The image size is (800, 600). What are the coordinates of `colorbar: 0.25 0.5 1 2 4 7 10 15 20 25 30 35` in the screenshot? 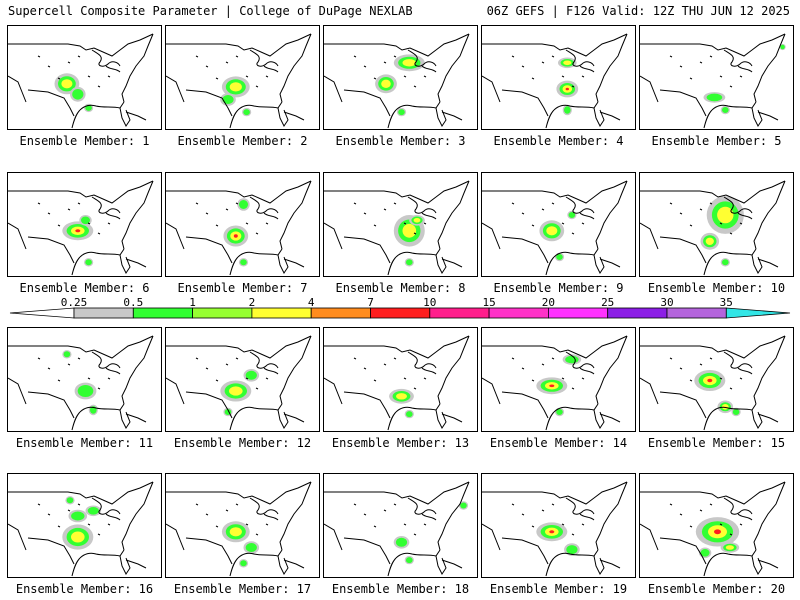 It's located at (400, 308).